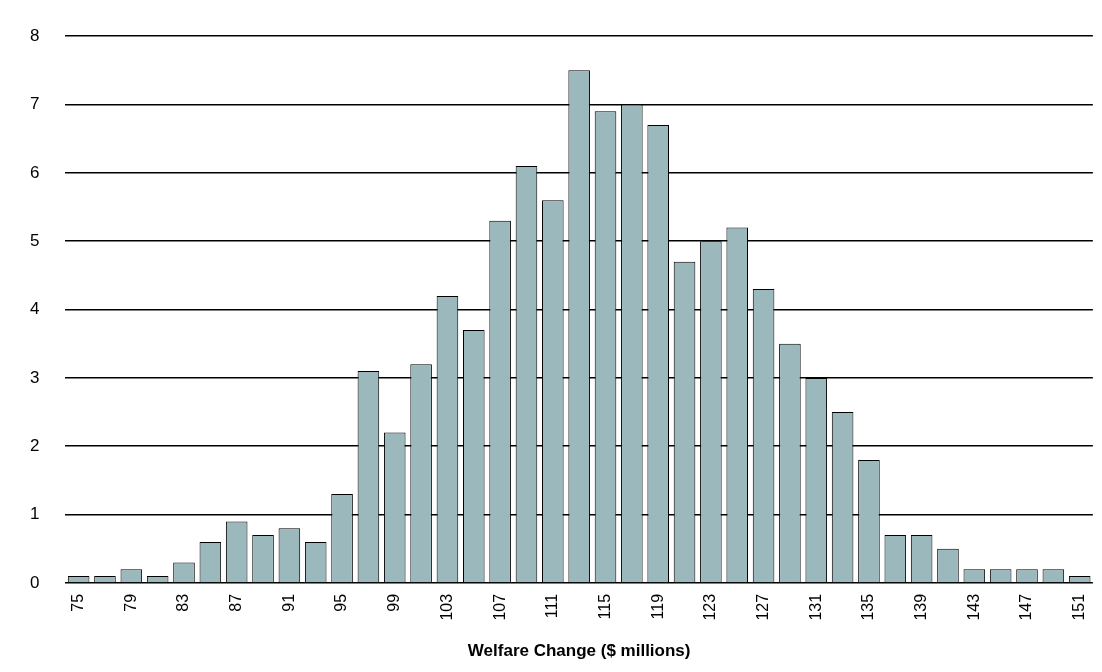 The width and height of the screenshot is (1102, 672). Describe the element at coordinates (921, 607) in the screenshot. I see `x-tick-label: 139` at that location.